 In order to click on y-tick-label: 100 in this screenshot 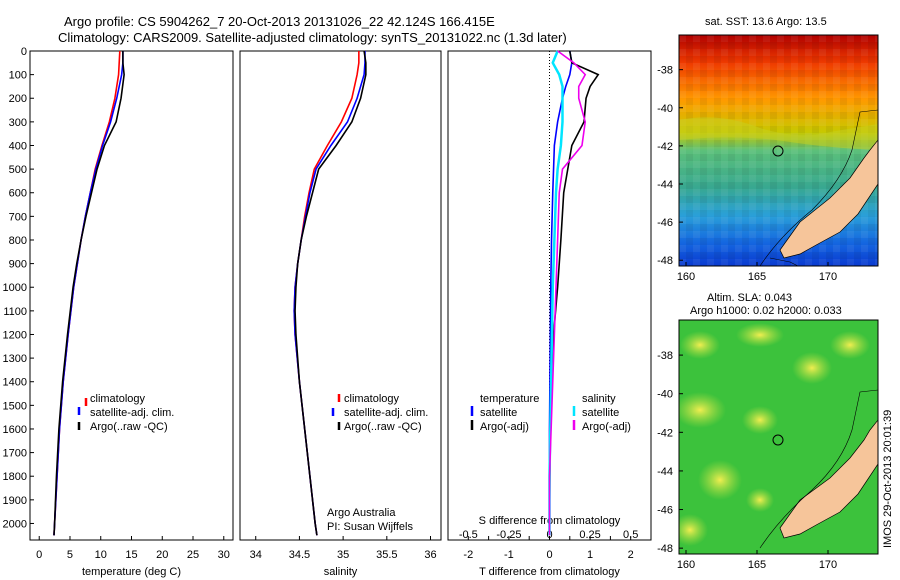, I will do `click(18, 76)`.